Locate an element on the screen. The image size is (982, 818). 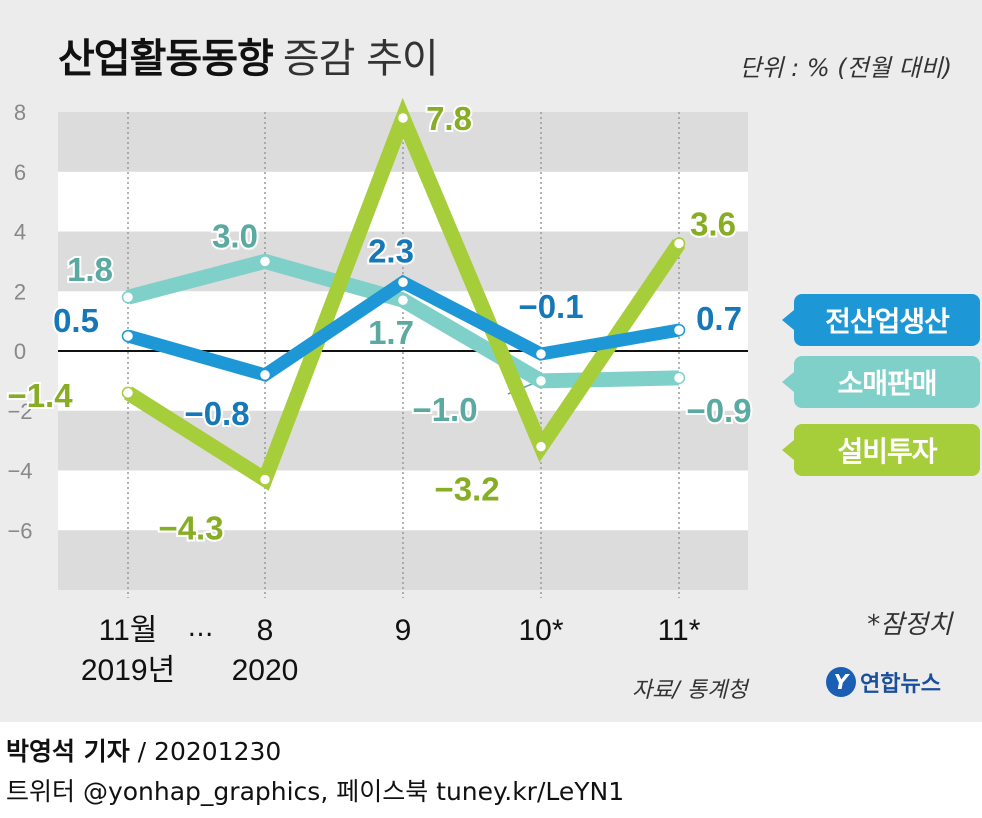
byline: 박영석 기자 / 20201230 is located at coordinates (143, 750).